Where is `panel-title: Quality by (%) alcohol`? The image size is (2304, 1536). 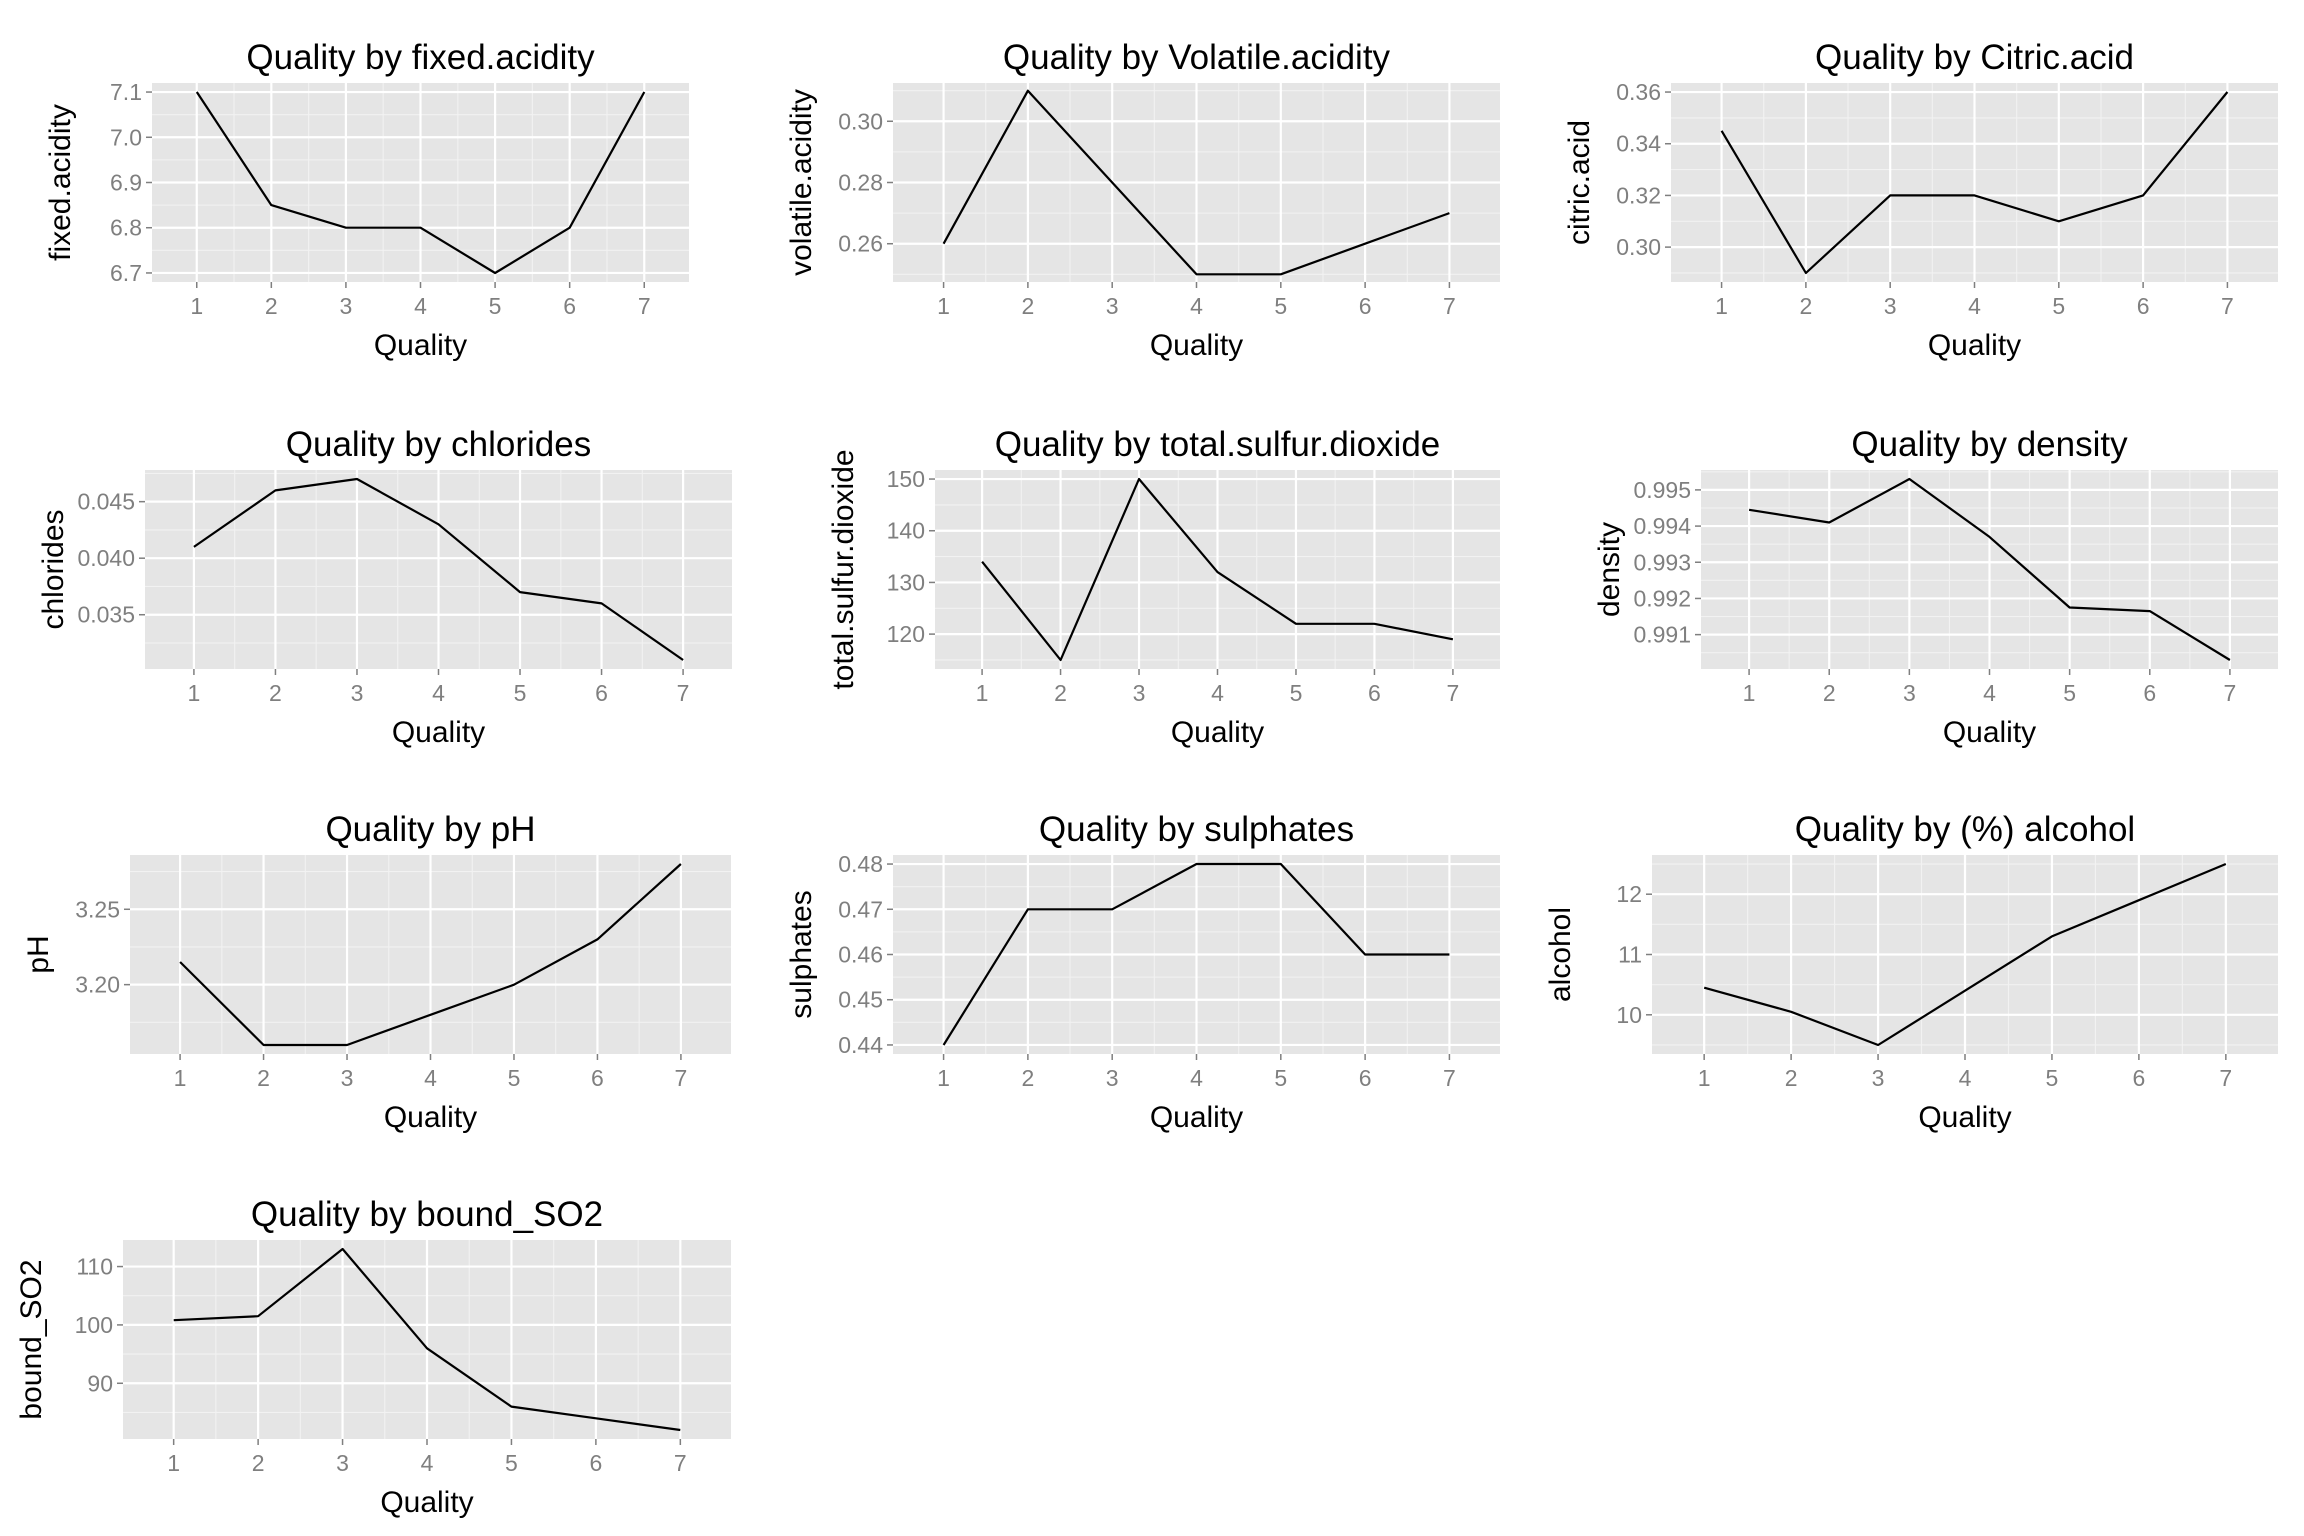 panel-title: Quality by (%) alcohol is located at coordinates (1965, 829).